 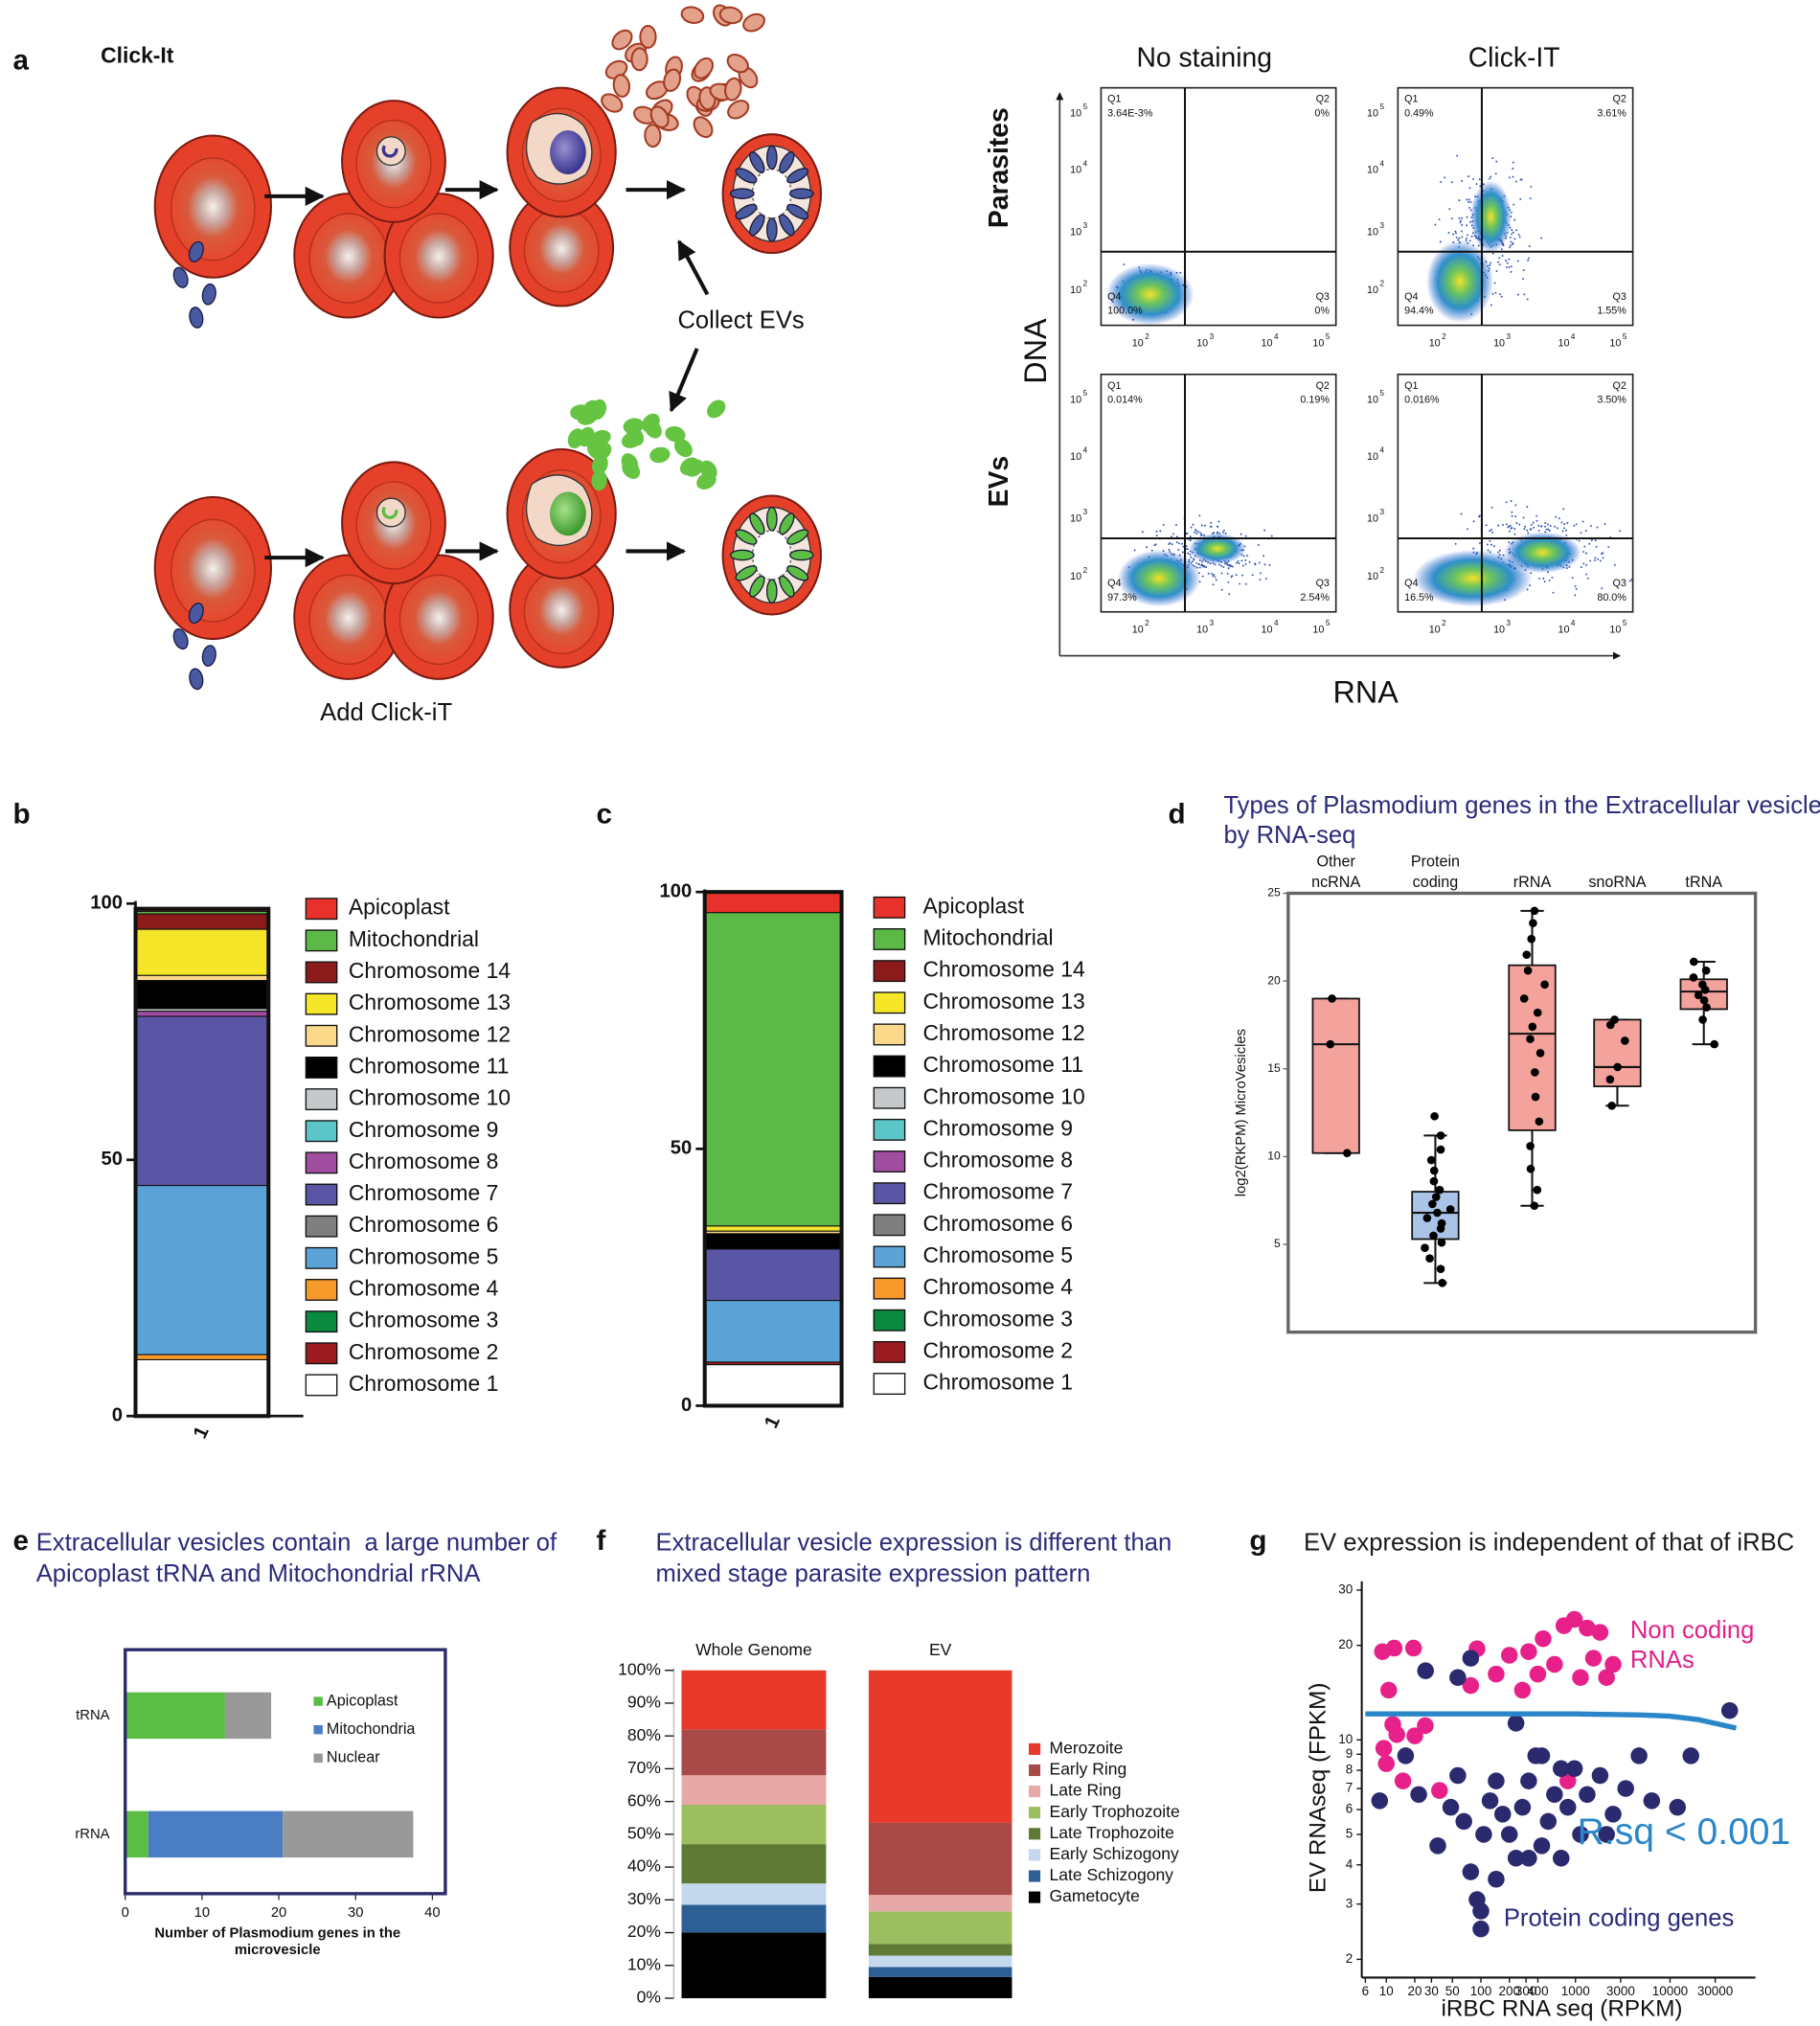 What do you see at coordinates (21, 814) in the screenshot?
I see `panel-label: b` at bounding box center [21, 814].